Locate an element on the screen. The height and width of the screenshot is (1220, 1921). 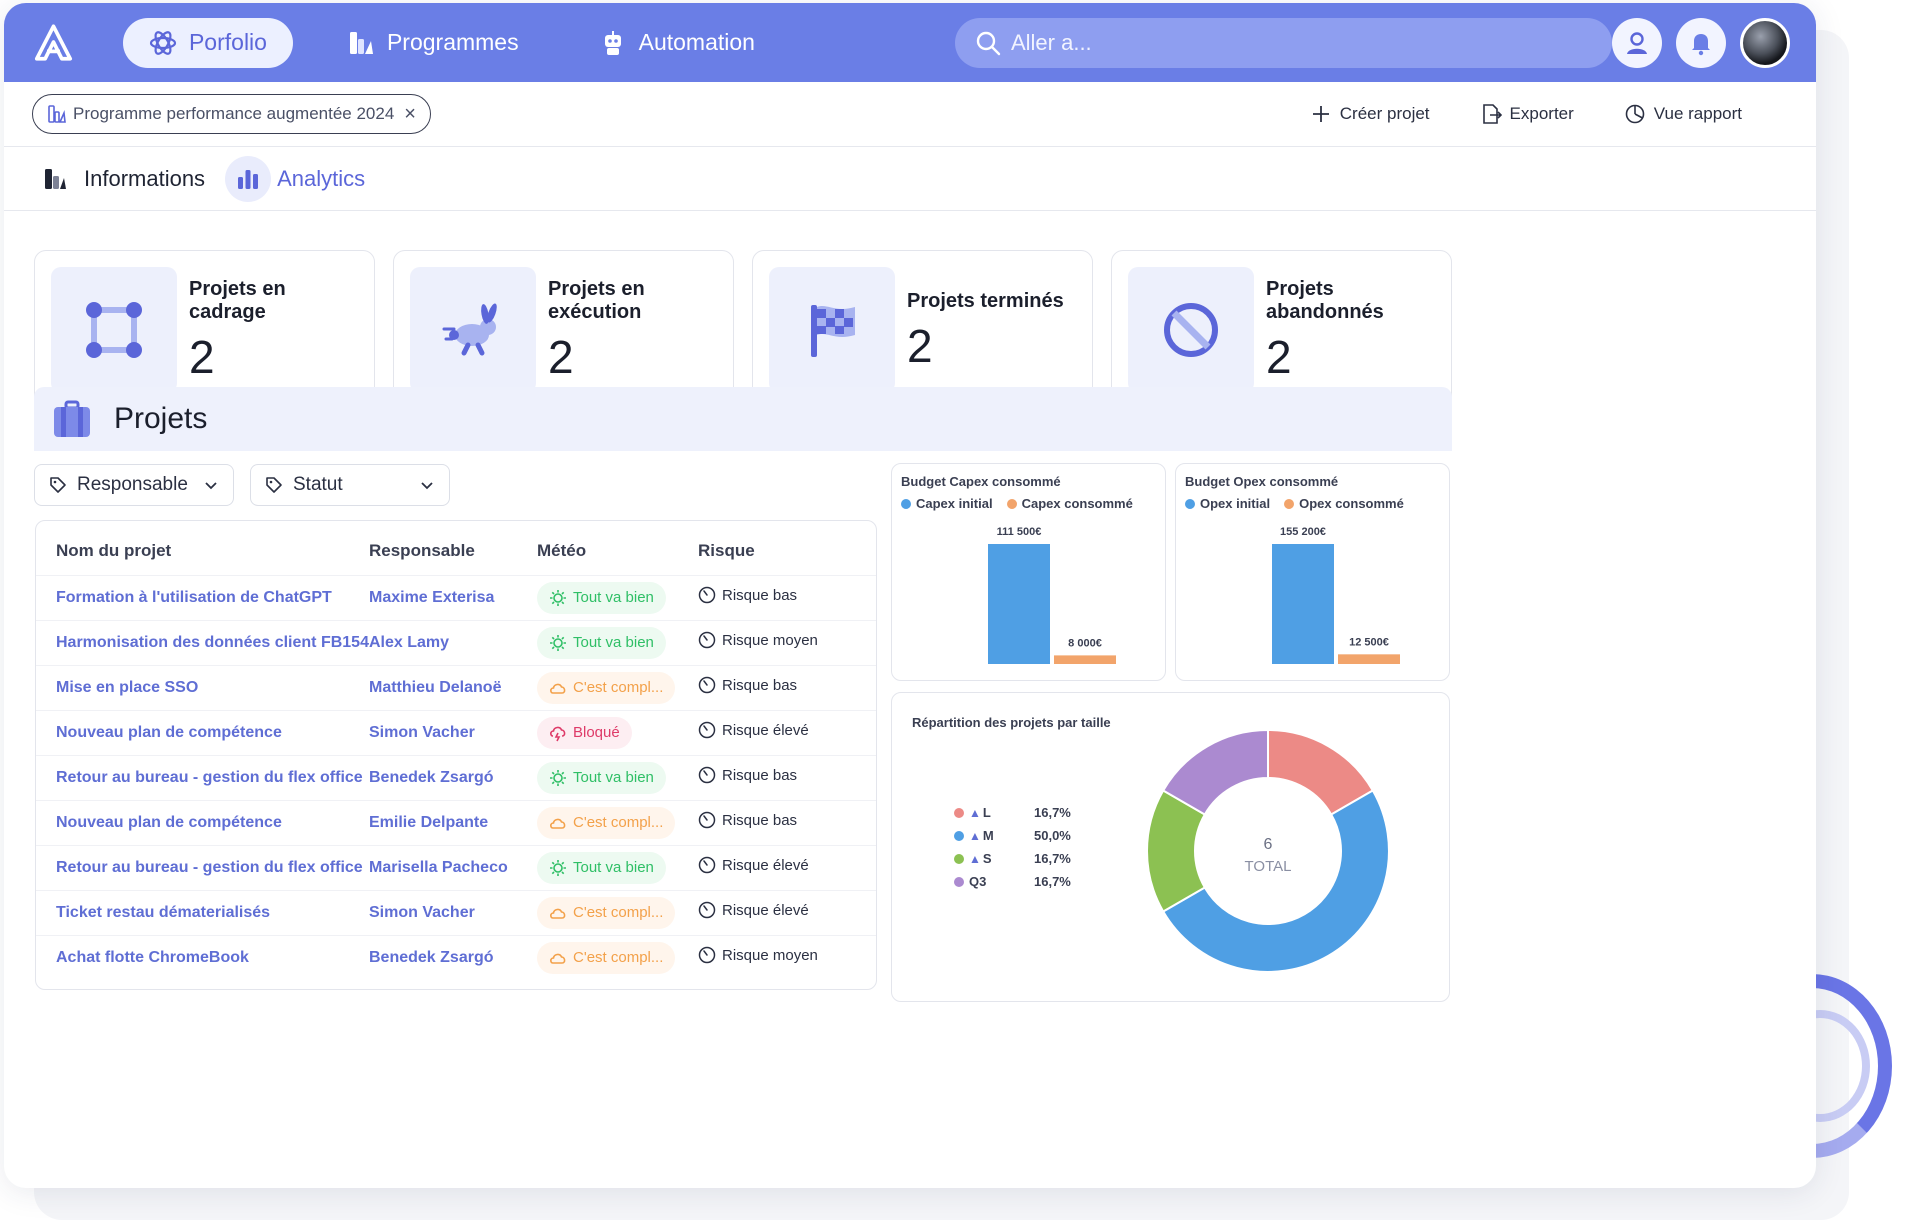
pie-legend-item: ▲ L 16,7% is located at coordinates (1012, 812).